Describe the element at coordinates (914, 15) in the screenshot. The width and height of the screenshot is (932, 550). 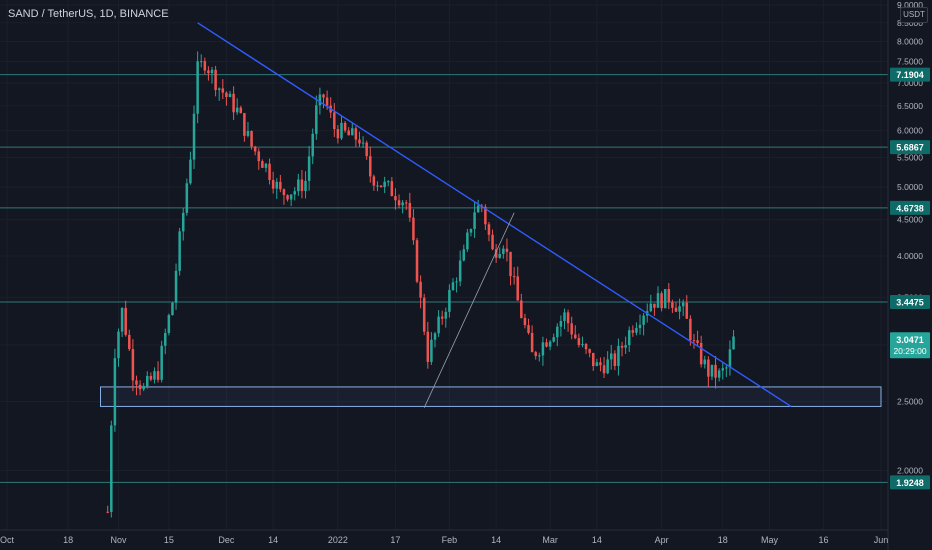
I see `currency-button: USDT` at that location.